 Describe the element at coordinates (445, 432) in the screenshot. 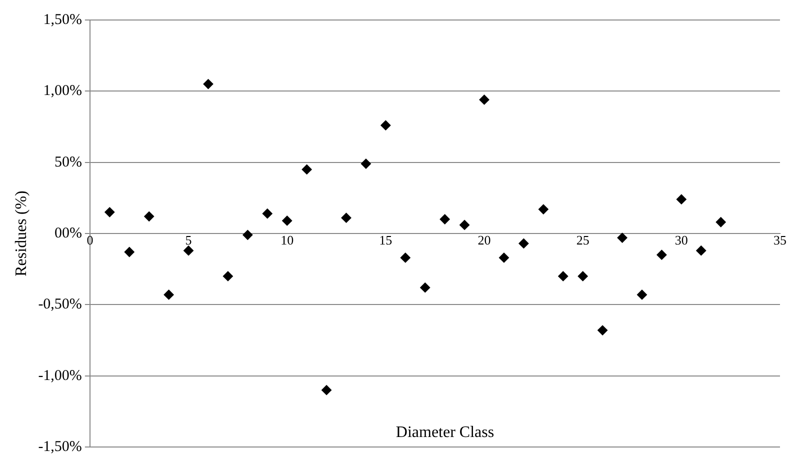

I see `x-axis-title: Diameter Class` at that location.